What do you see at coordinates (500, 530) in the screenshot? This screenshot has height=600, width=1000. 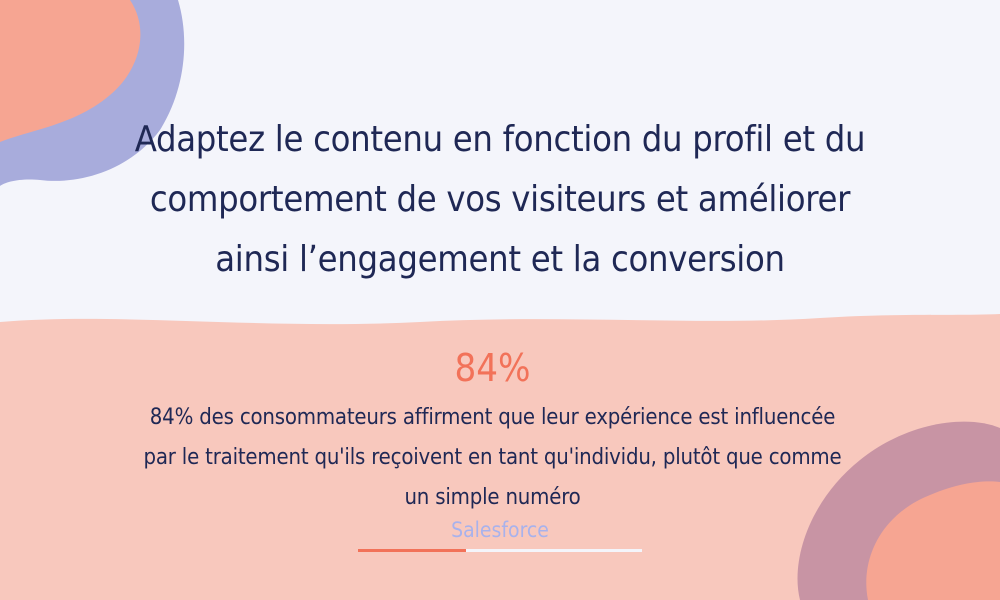 I see `source-attribution: Salesforce` at bounding box center [500, 530].